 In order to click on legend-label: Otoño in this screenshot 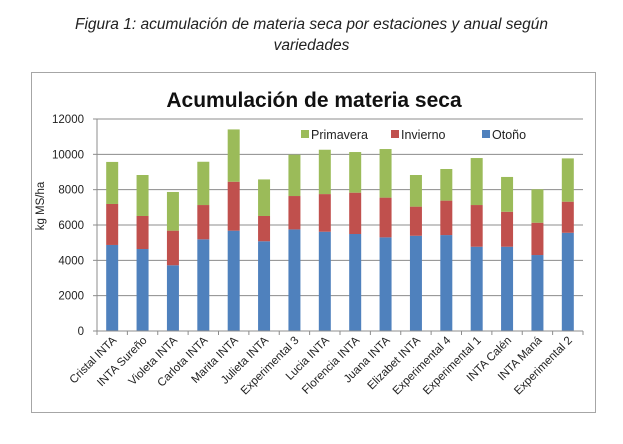, I will do `click(509, 135)`.